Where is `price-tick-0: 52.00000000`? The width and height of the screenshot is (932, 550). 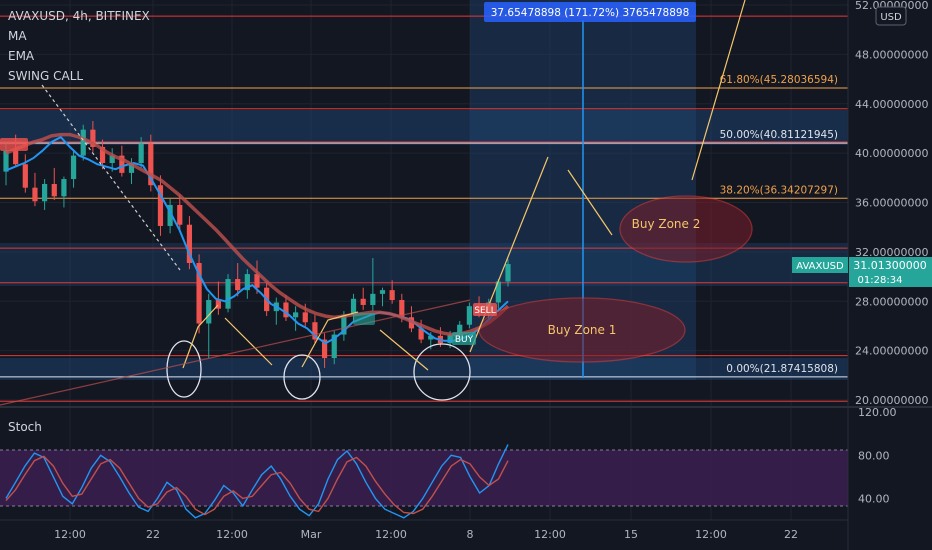 price-tick-0: 52.00000000 is located at coordinates (891, 6).